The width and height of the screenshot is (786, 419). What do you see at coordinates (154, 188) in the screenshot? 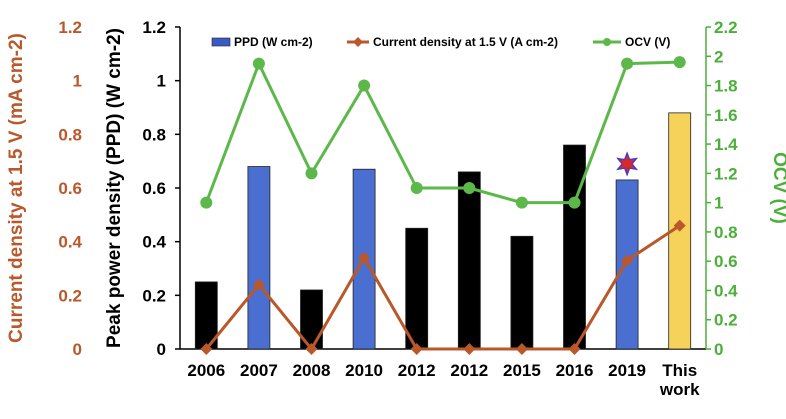
I see `left-tick-label: 0.6` at bounding box center [154, 188].